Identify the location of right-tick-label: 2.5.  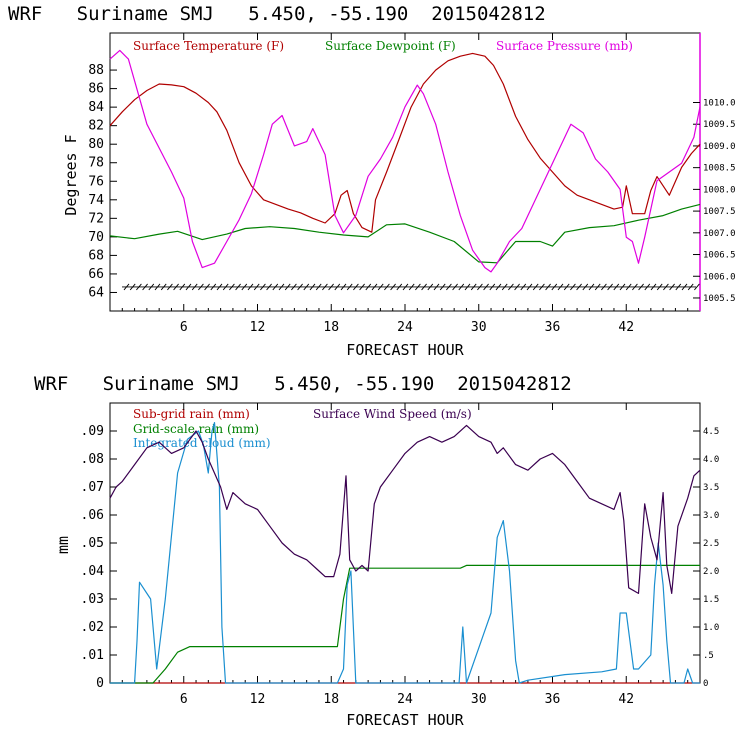
(711, 544).